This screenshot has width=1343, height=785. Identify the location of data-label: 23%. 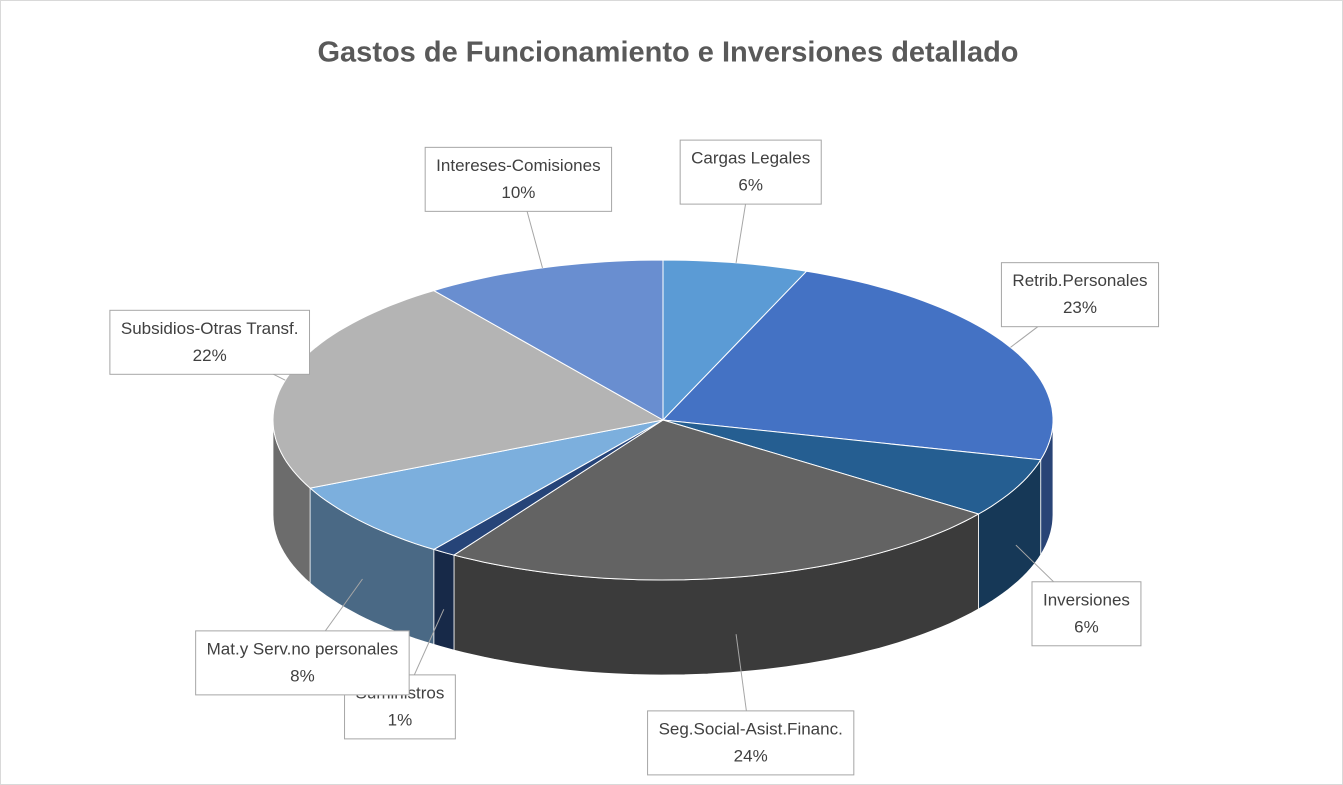
(1080, 307).